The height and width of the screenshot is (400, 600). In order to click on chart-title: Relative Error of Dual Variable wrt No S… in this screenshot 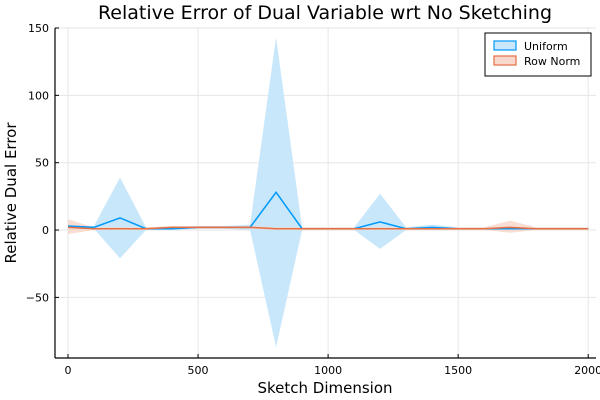, I will do `click(325, 13)`.